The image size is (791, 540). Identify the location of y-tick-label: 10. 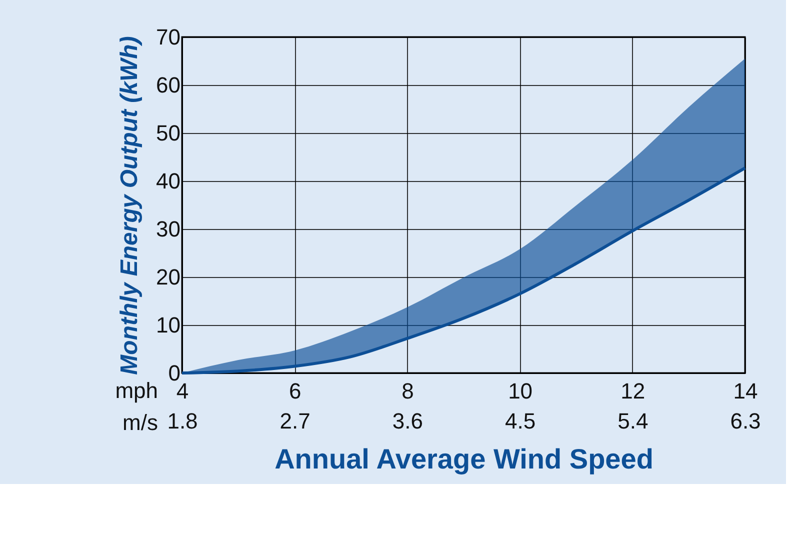
(168, 325).